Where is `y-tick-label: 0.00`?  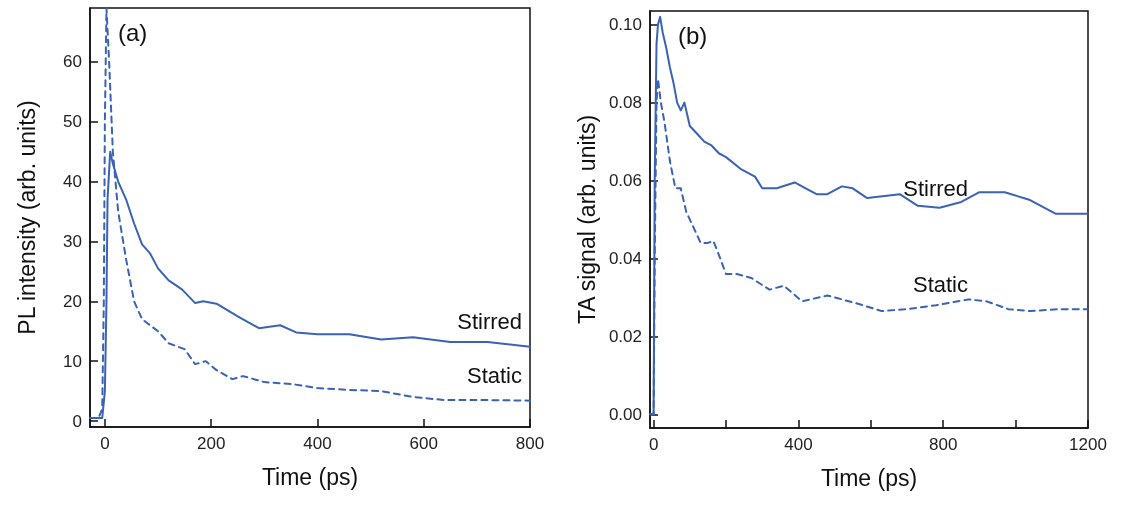 y-tick-label: 0.00 is located at coordinates (625, 414).